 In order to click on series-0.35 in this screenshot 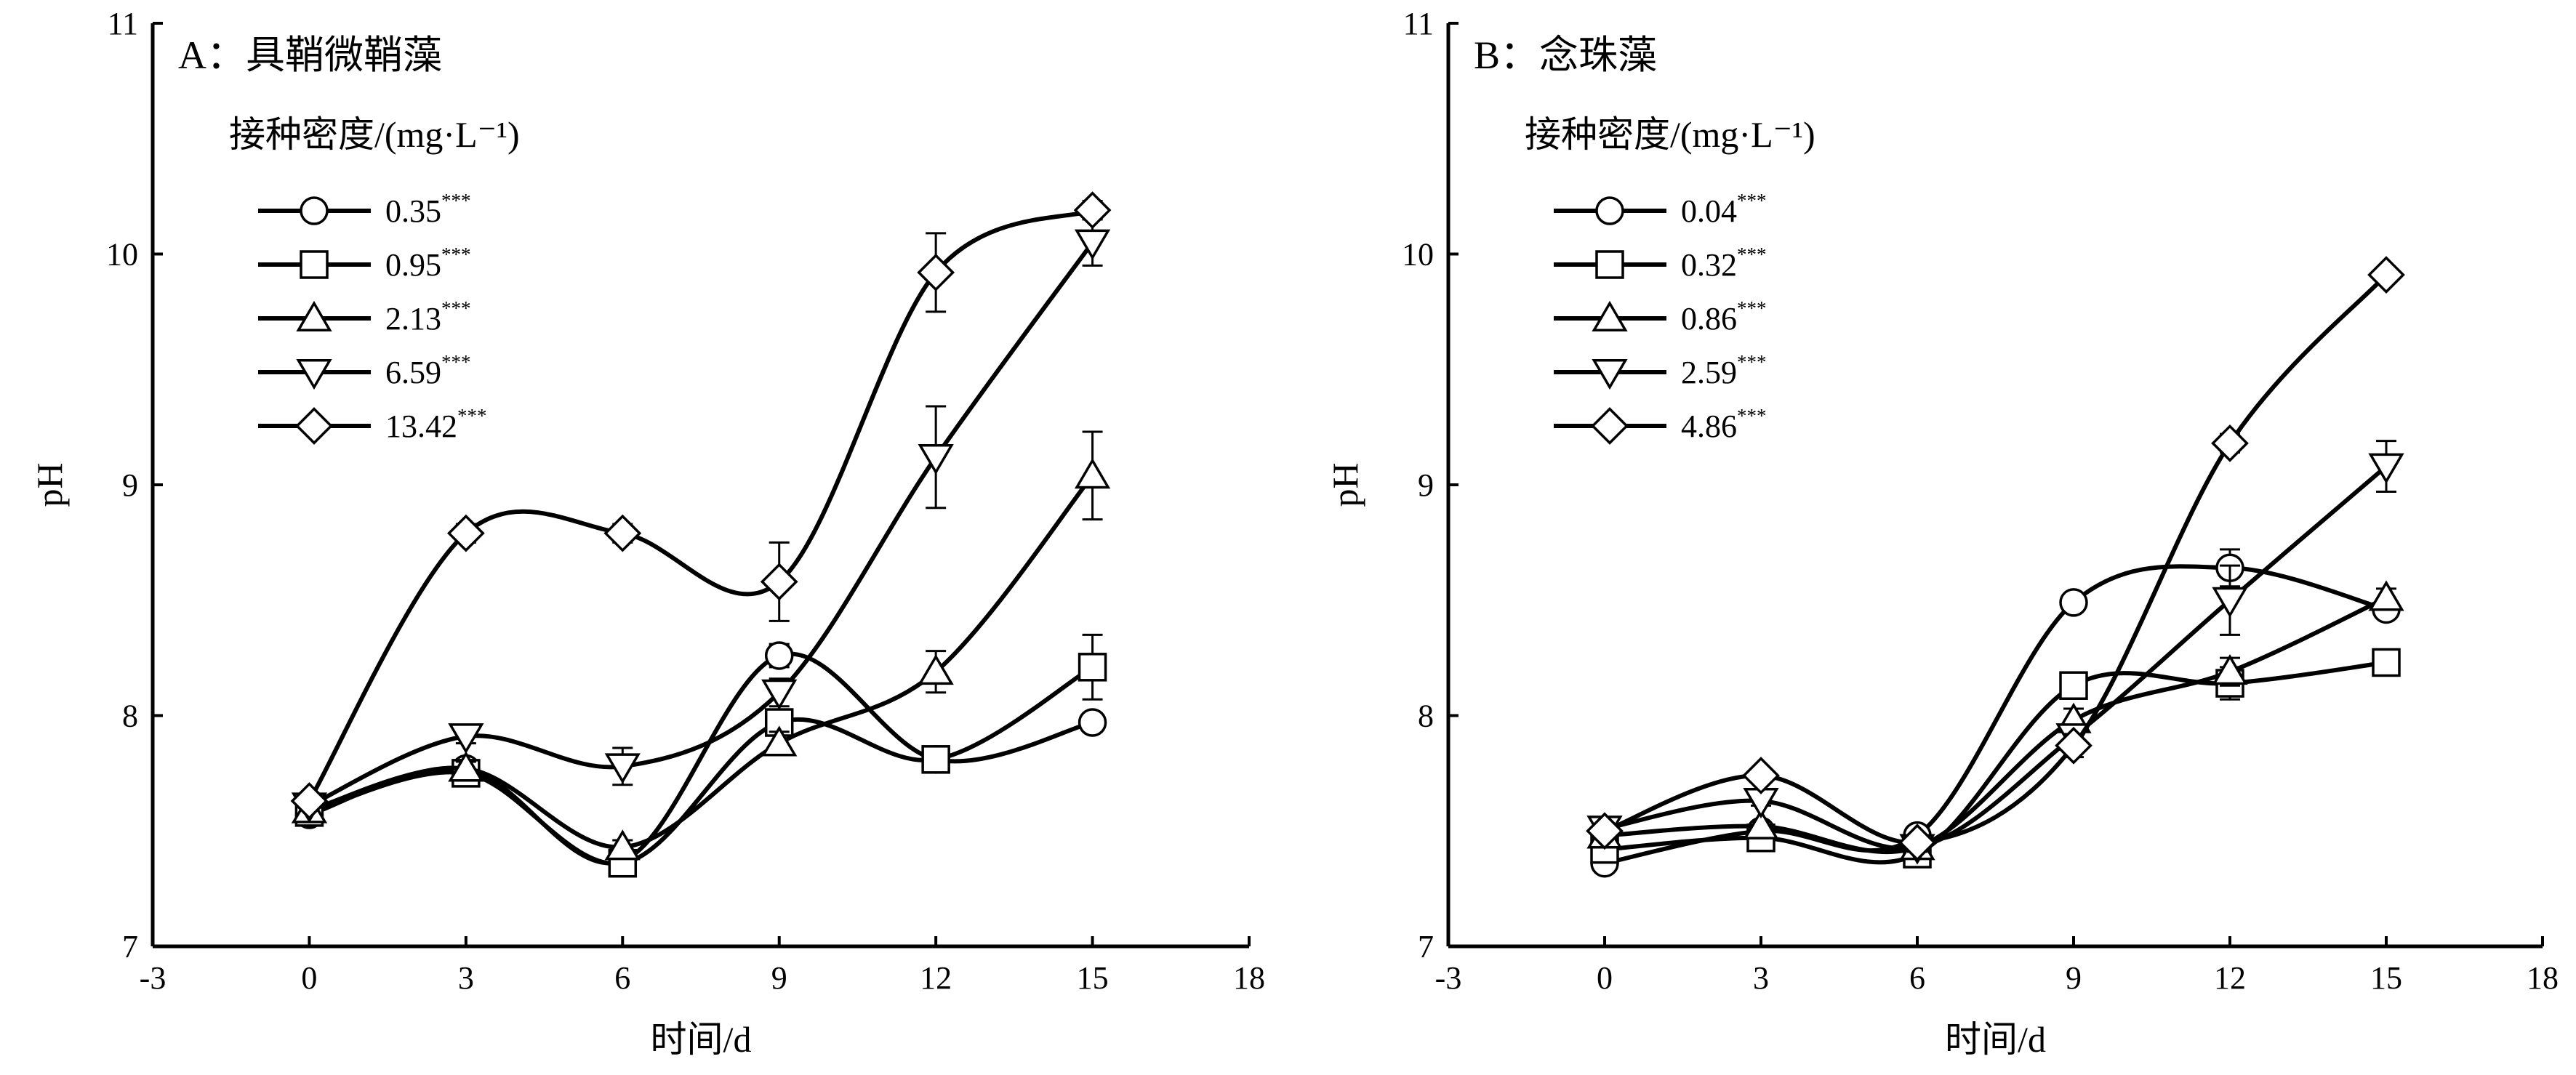, I will do `click(700, 758)`.